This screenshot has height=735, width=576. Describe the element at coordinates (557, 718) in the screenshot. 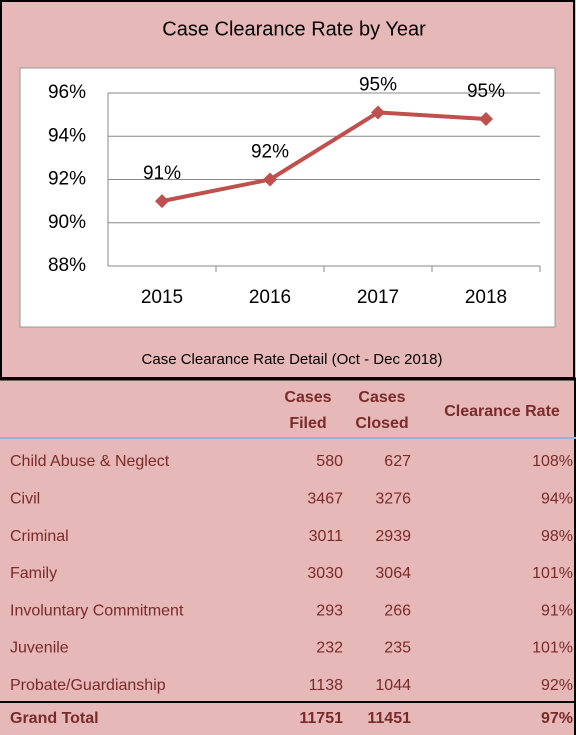

I see `table-cell: 97%` at that location.